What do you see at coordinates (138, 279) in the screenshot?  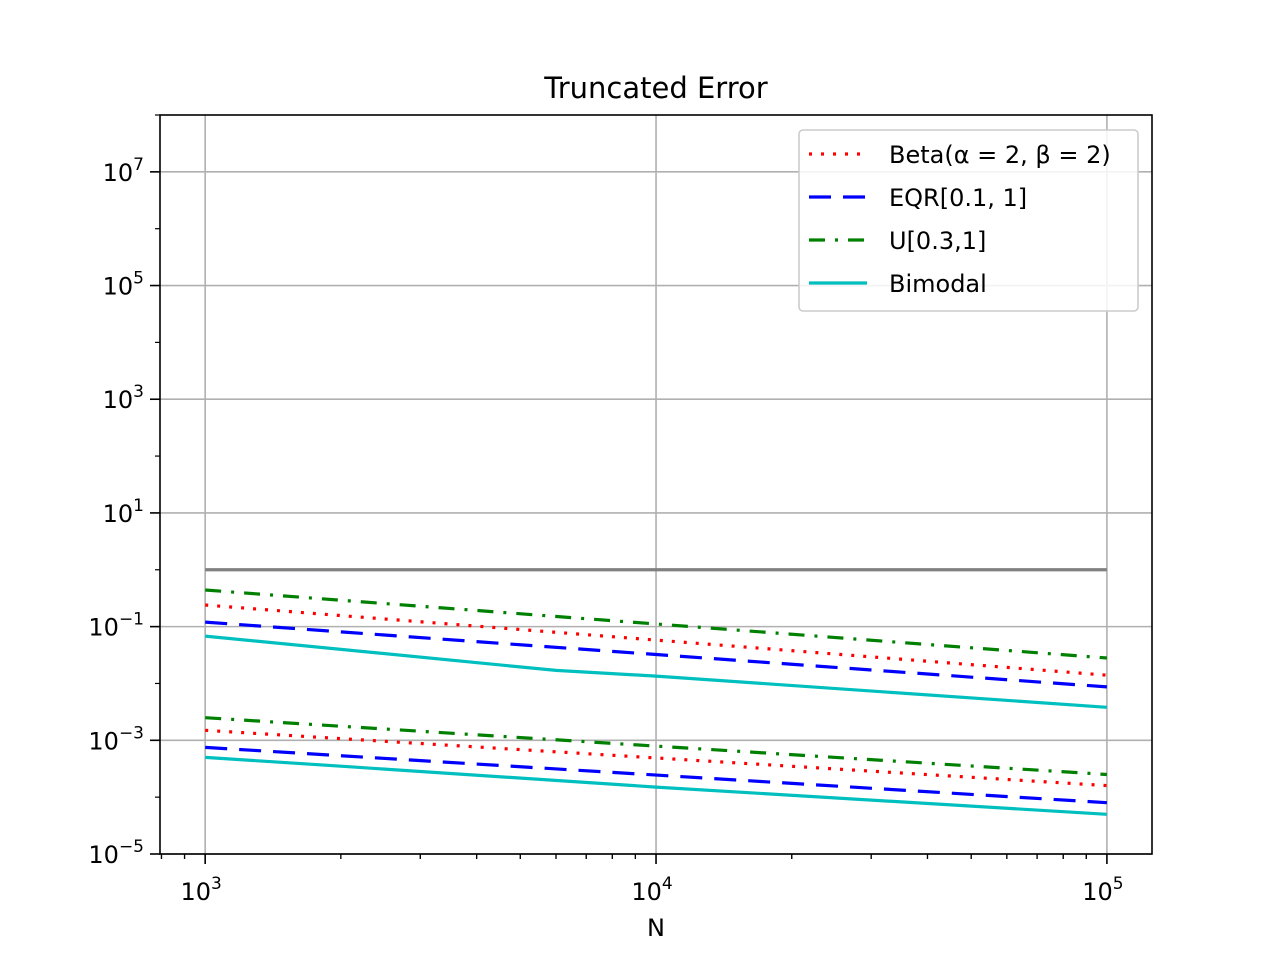 I see `y-tick-exponent: 5` at bounding box center [138, 279].